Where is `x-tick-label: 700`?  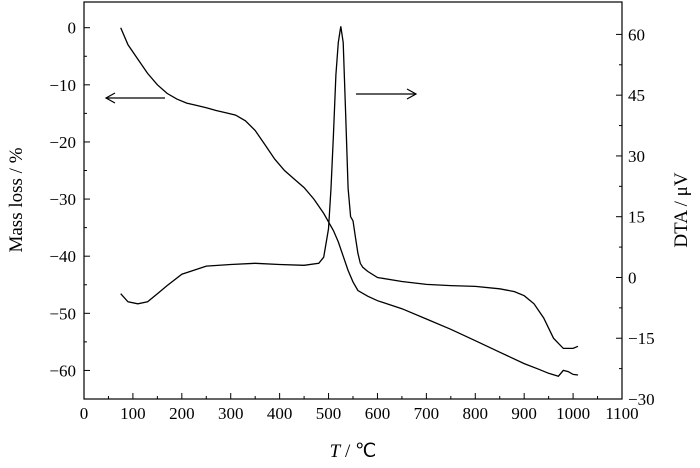
x-tick-label: 700 is located at coordinates (427, 413).